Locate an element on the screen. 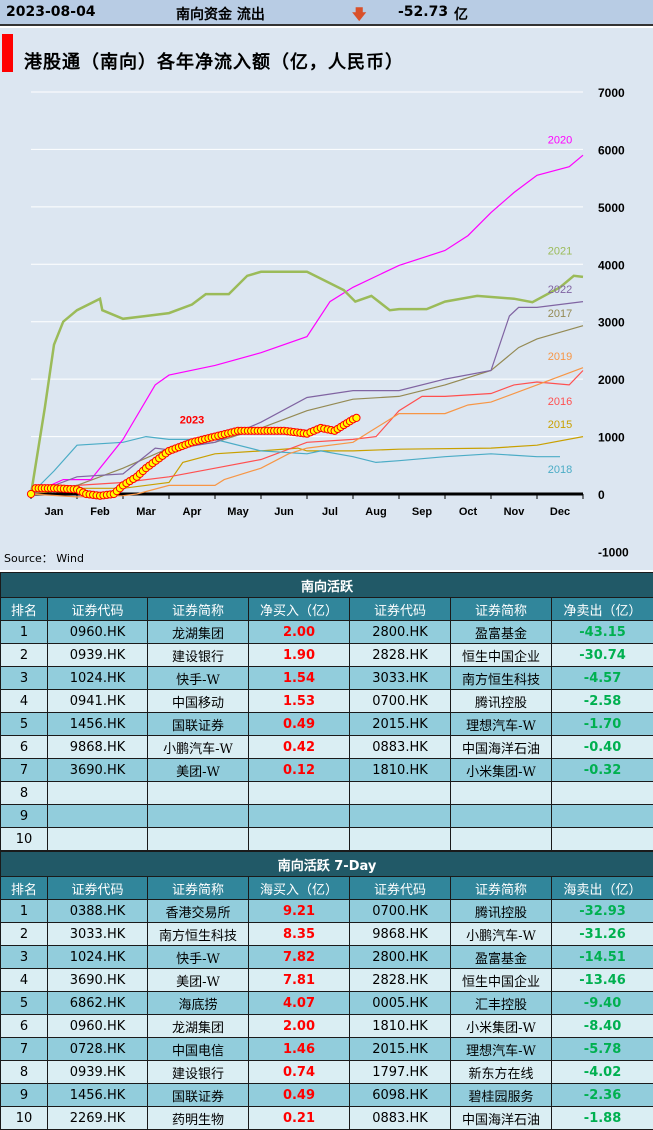 This screenshot has width=653, height=1130. buy-name-cell: 龙湖集团 is located at coordinates (198, 1026).